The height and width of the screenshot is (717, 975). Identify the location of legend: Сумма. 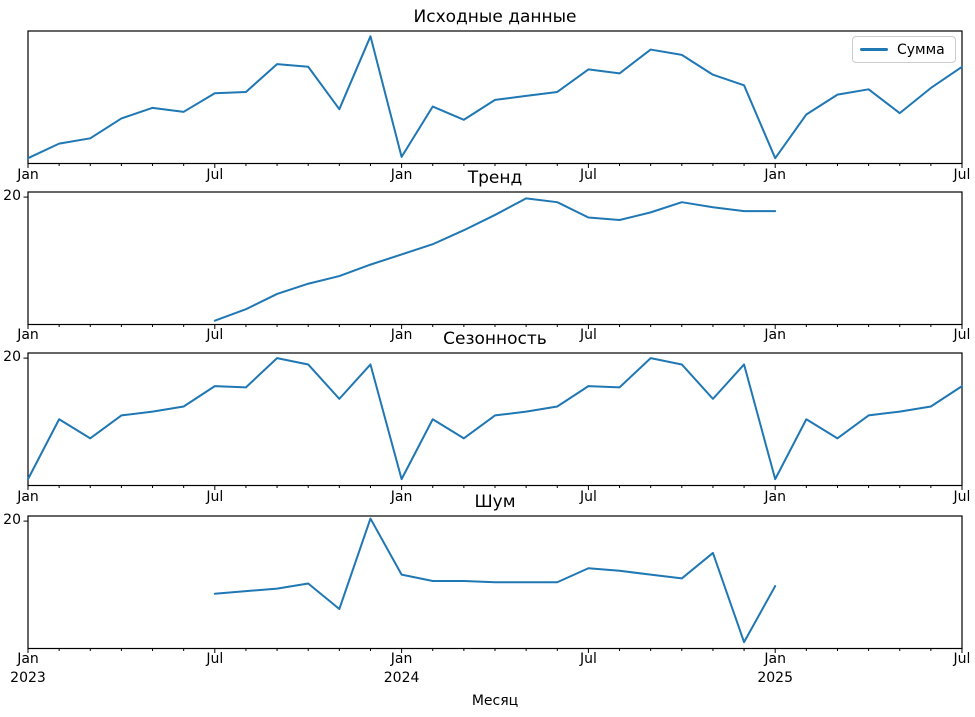
(904, 49).